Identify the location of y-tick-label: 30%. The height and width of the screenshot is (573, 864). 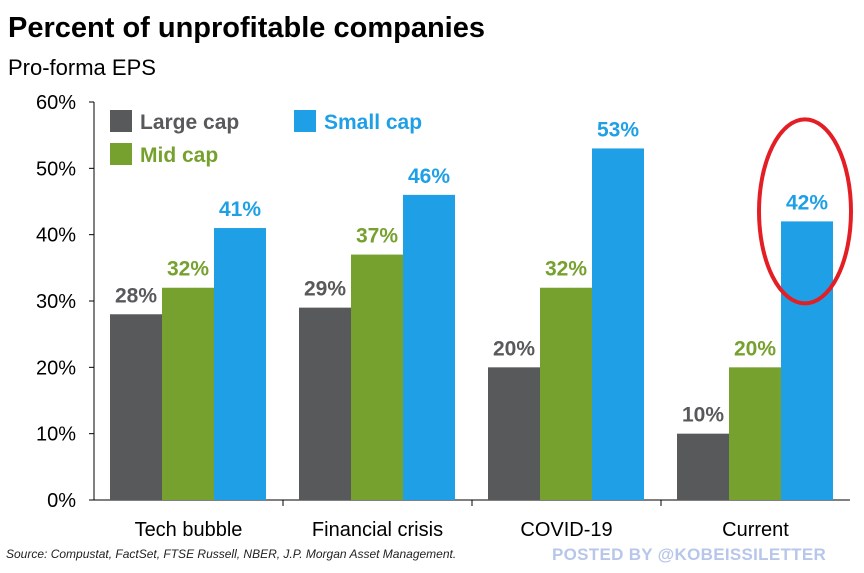
(56, 302).